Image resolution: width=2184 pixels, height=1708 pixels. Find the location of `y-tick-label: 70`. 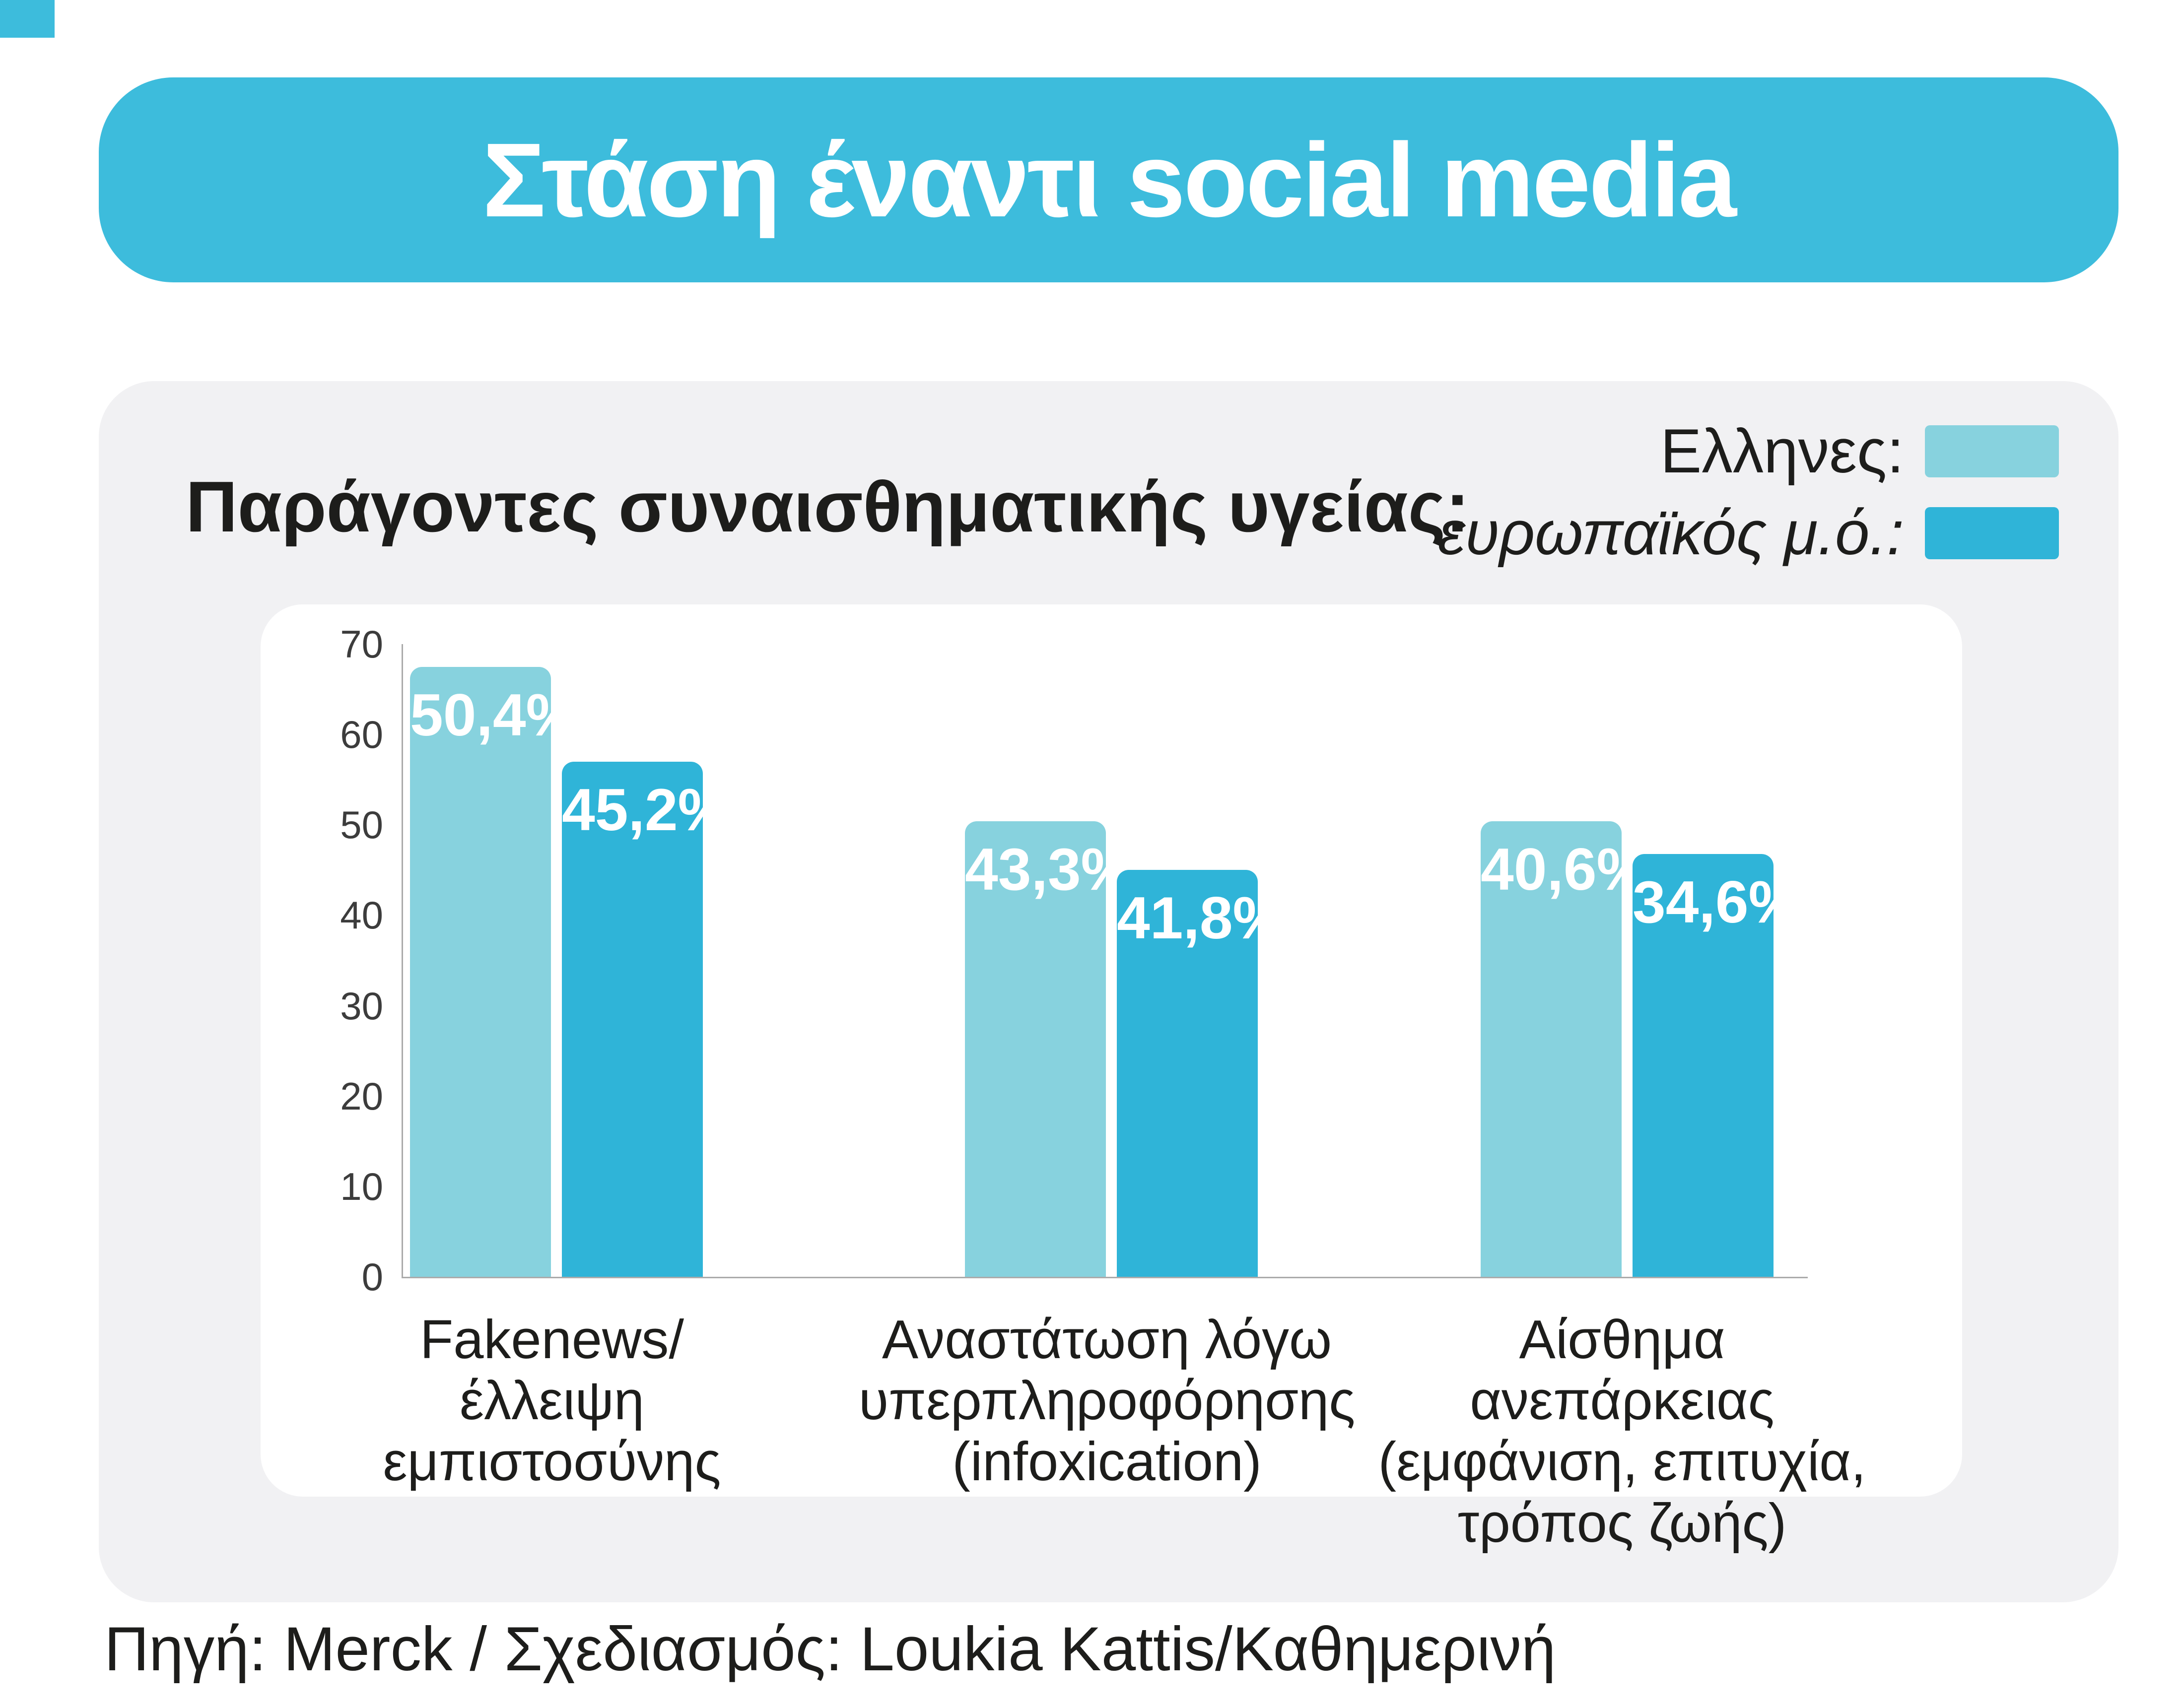

y-tick-label: 70 is located at coordinates (361, 644).